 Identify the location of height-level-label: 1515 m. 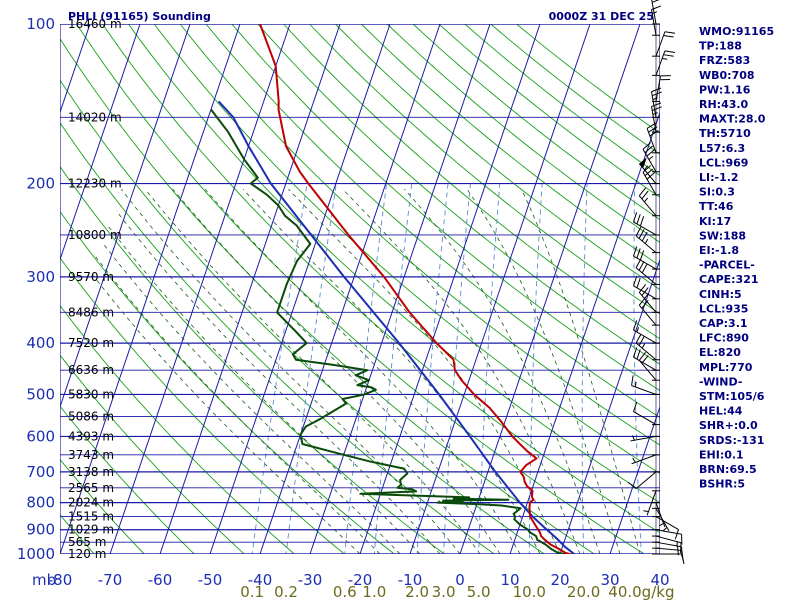
(91, 517).